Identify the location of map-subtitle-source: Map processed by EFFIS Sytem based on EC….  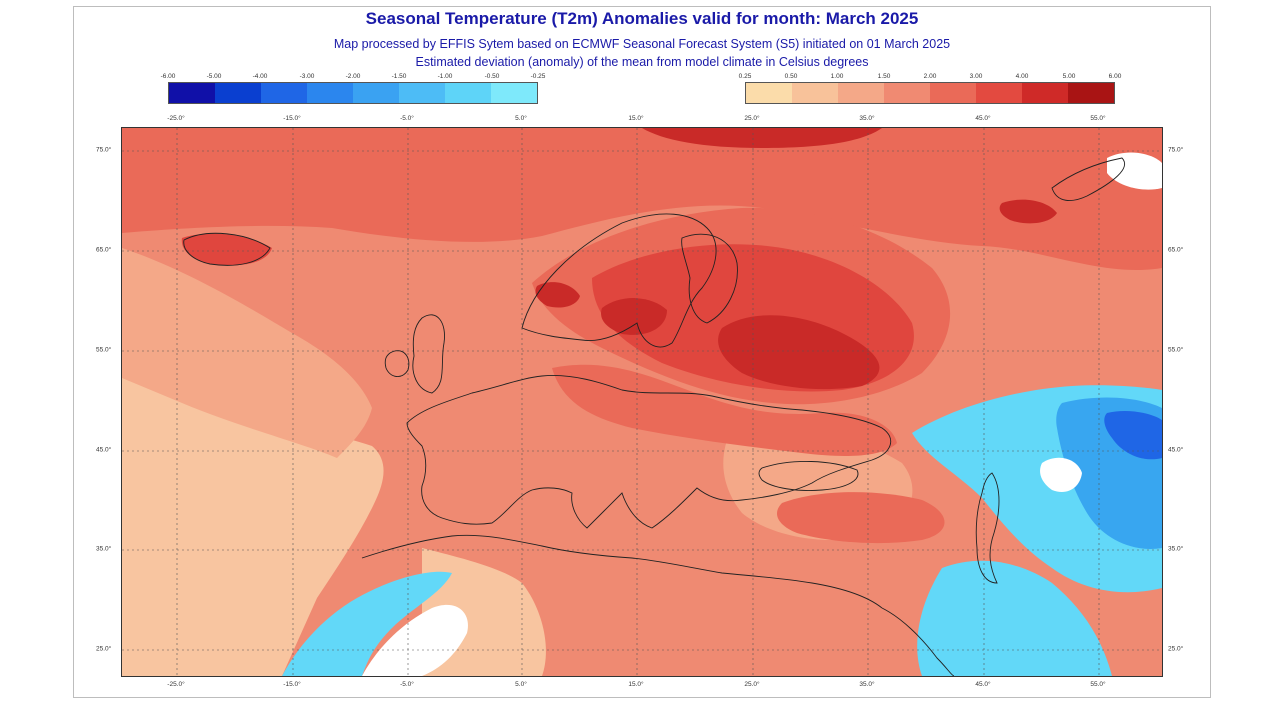
(642, 44).